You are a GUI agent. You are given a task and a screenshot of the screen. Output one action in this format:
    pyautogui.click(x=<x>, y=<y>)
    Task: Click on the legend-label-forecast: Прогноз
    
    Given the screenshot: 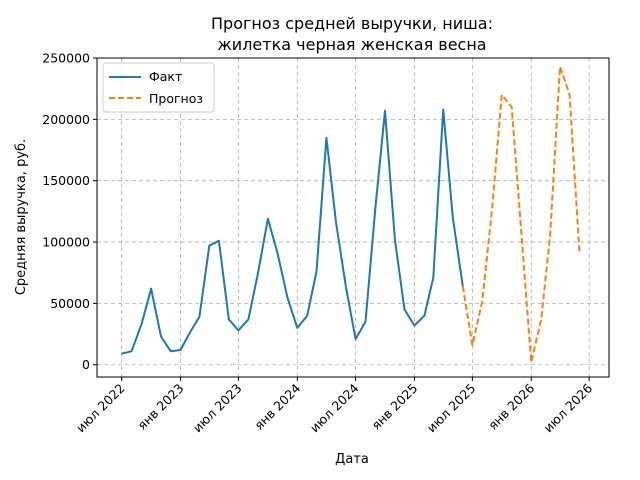 What is the action you would take?
    pyautogui.click(x=176, y=98)
    